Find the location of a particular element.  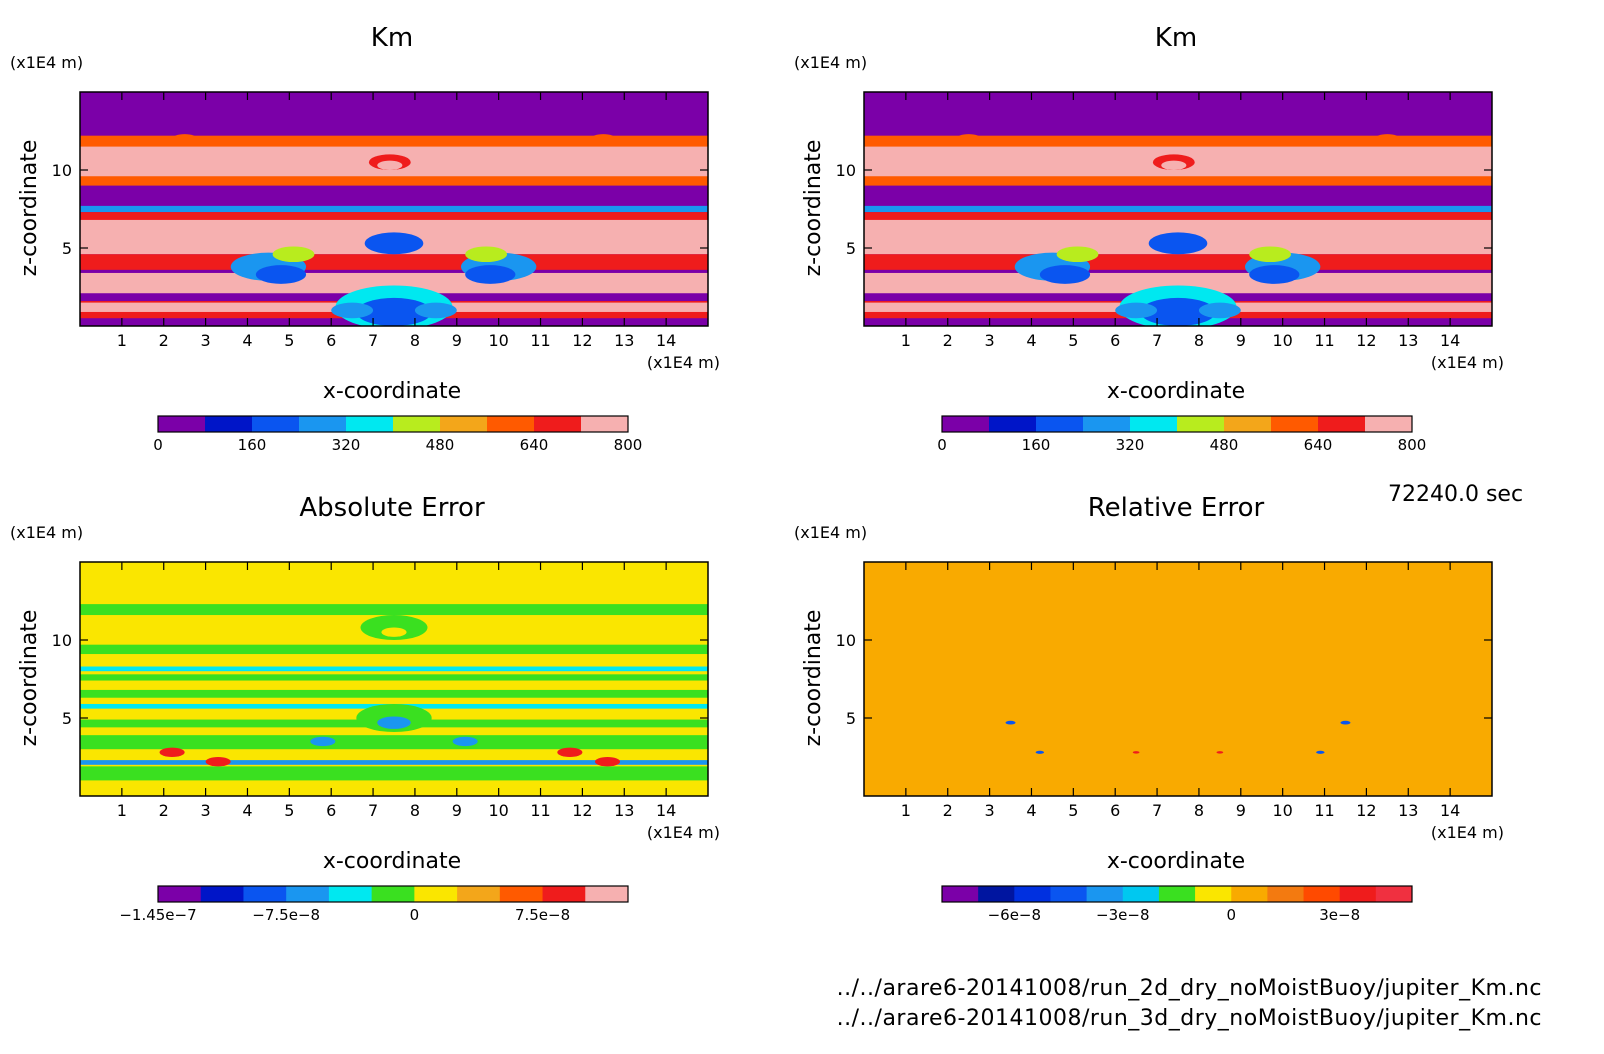

x-tick-label: 1 is located at coordinates (122, 340).